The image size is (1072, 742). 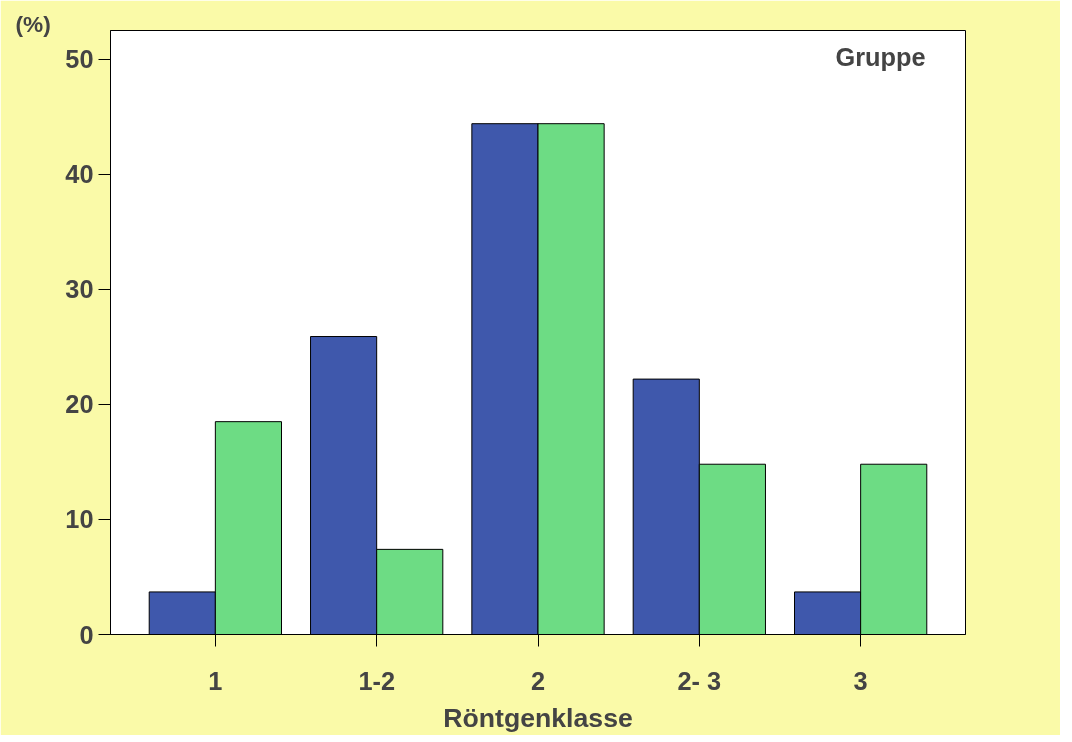 What do you see at coordinates (699, 680) in the screenshot?
I see `x-tick-label: 2- 3` at bounding box center [699, 680].